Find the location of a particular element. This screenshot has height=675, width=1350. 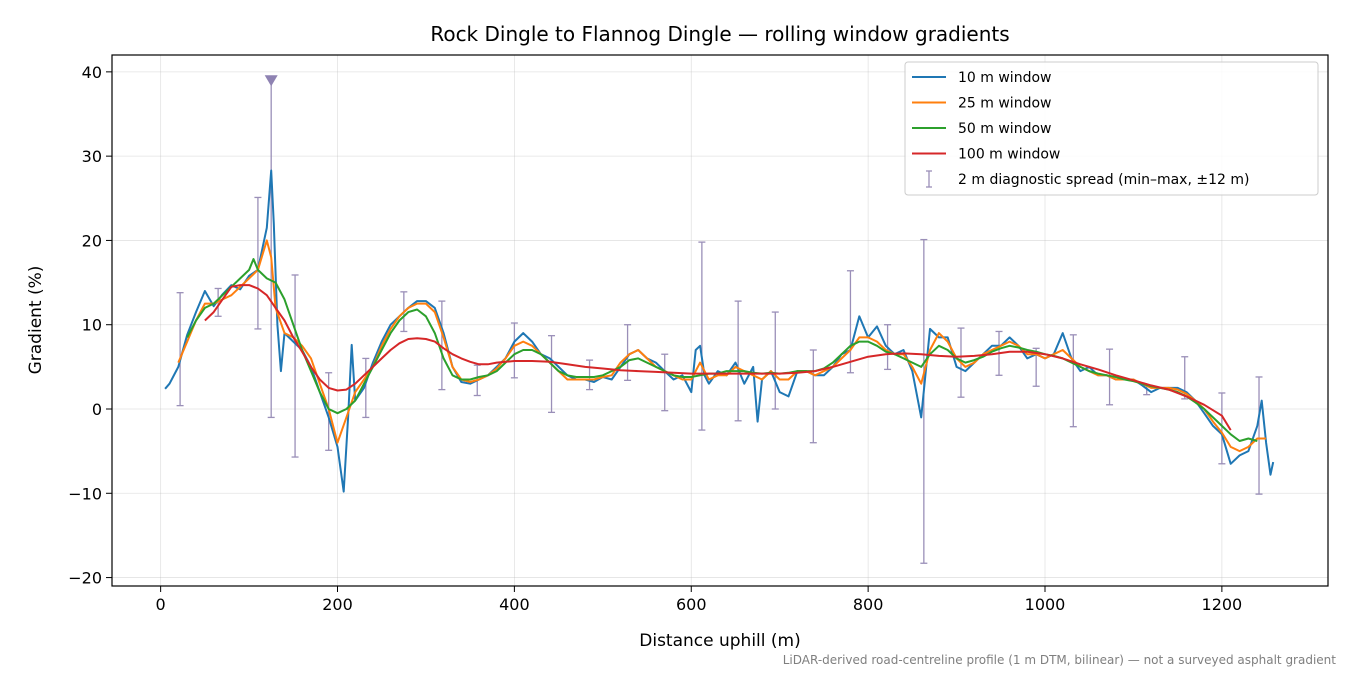

x-tick-label: 800 is located at coordinates (868, 604).